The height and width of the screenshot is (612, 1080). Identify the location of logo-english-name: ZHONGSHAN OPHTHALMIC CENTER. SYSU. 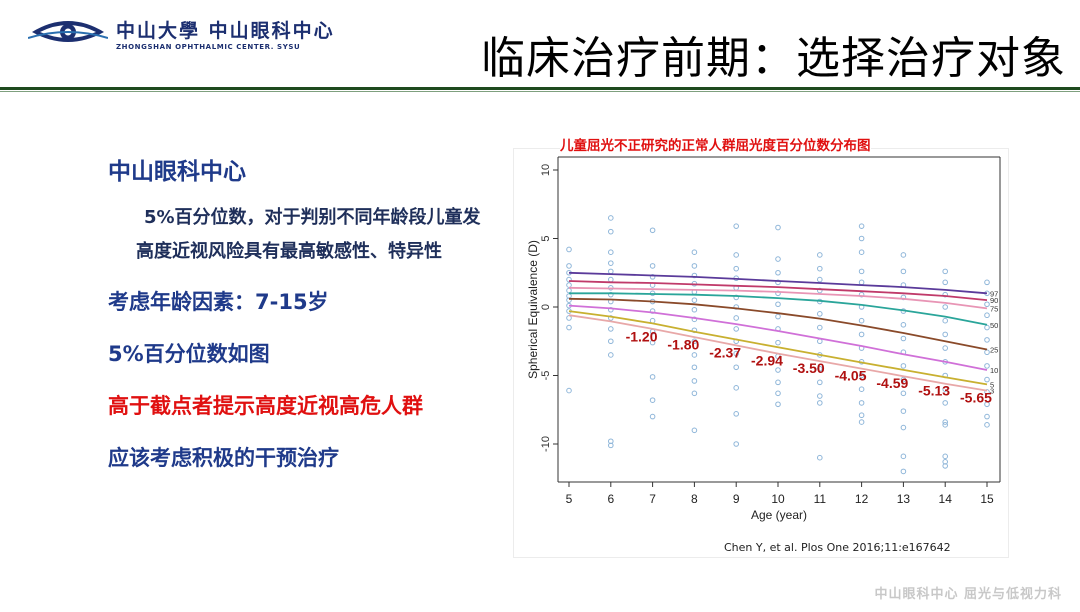
(208, 47).